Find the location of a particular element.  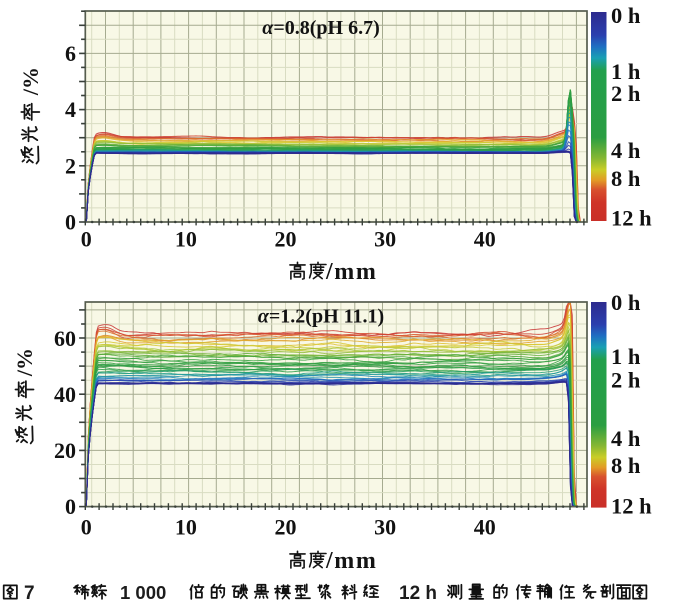

svg-text: 6 is located at coordinates (70, 53).